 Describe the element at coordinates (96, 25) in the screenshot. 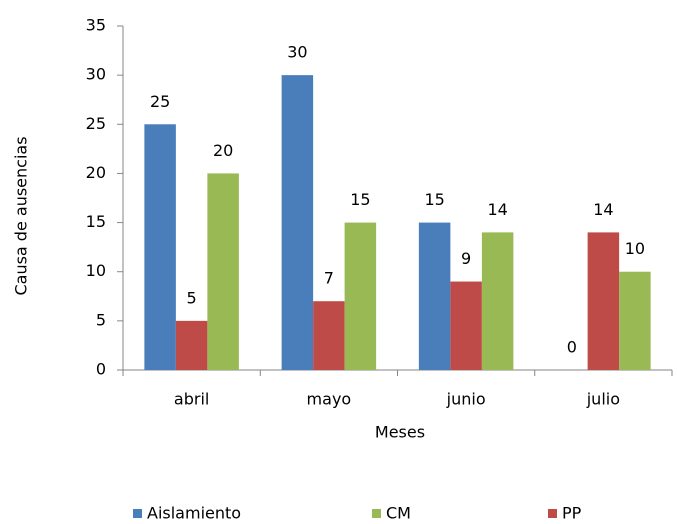

I see `y-tick-label: 35` at that location.